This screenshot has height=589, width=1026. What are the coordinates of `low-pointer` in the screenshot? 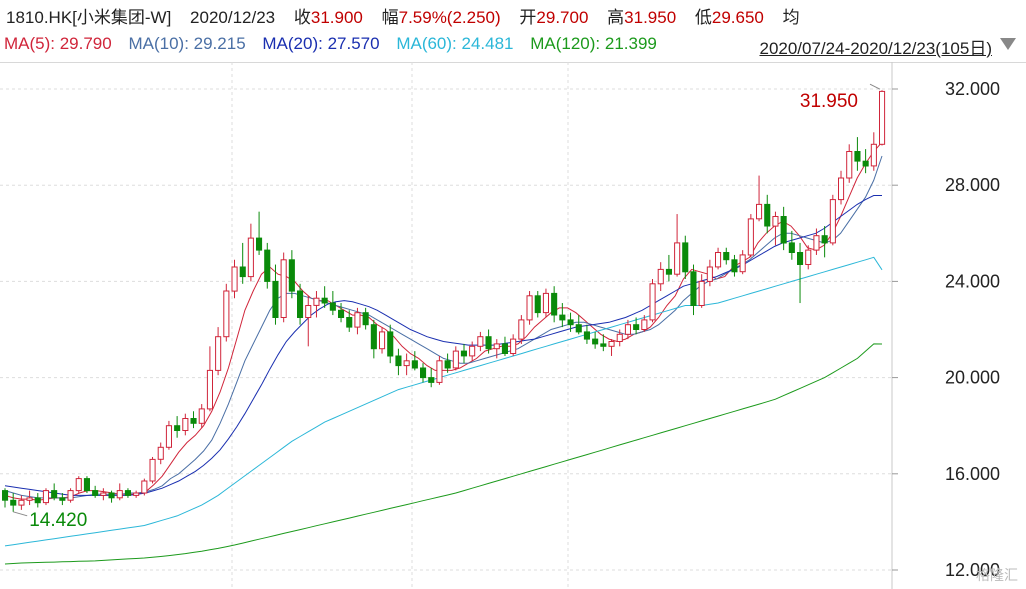 It's located at (20, 514).